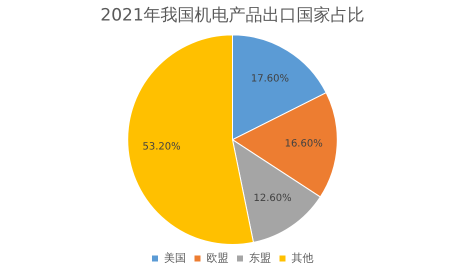  Describe the element at coordinates (175, 257) in the screenshot. I see `legend-label: 美国` at that location.